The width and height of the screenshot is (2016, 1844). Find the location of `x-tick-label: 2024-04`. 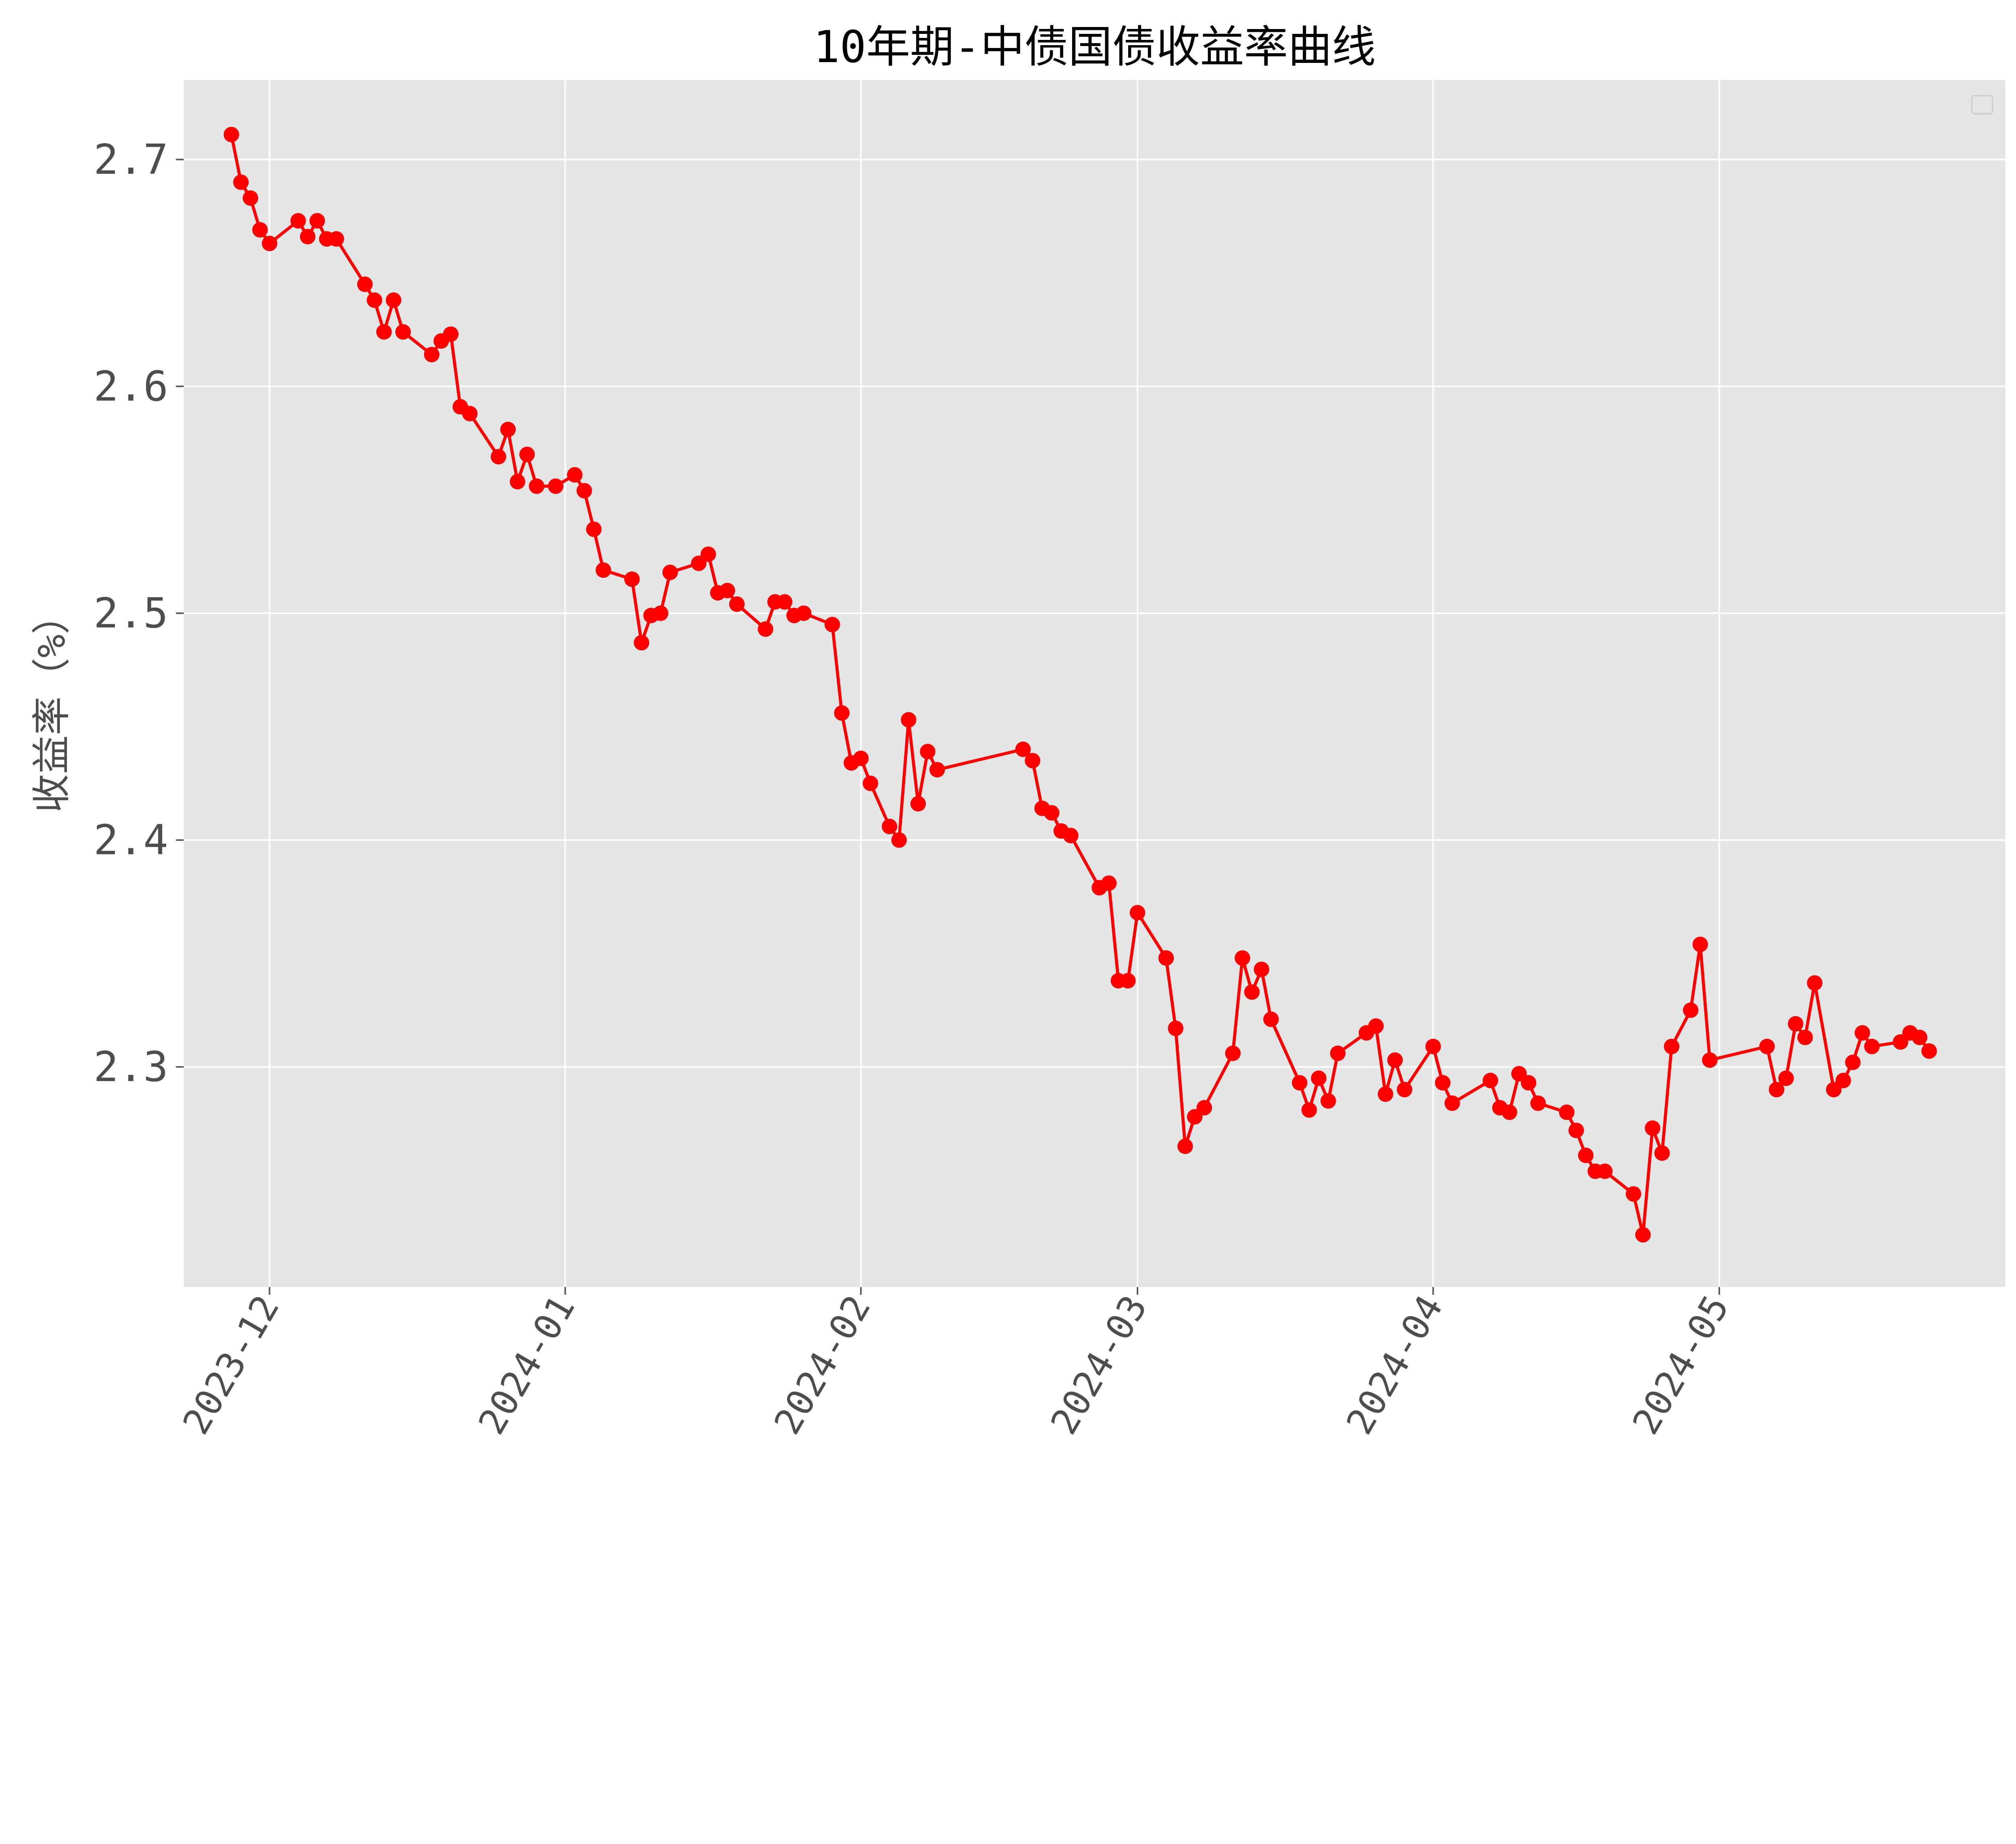

x-tick-label: 2024-04 is located at coordinates (1395, 1364).